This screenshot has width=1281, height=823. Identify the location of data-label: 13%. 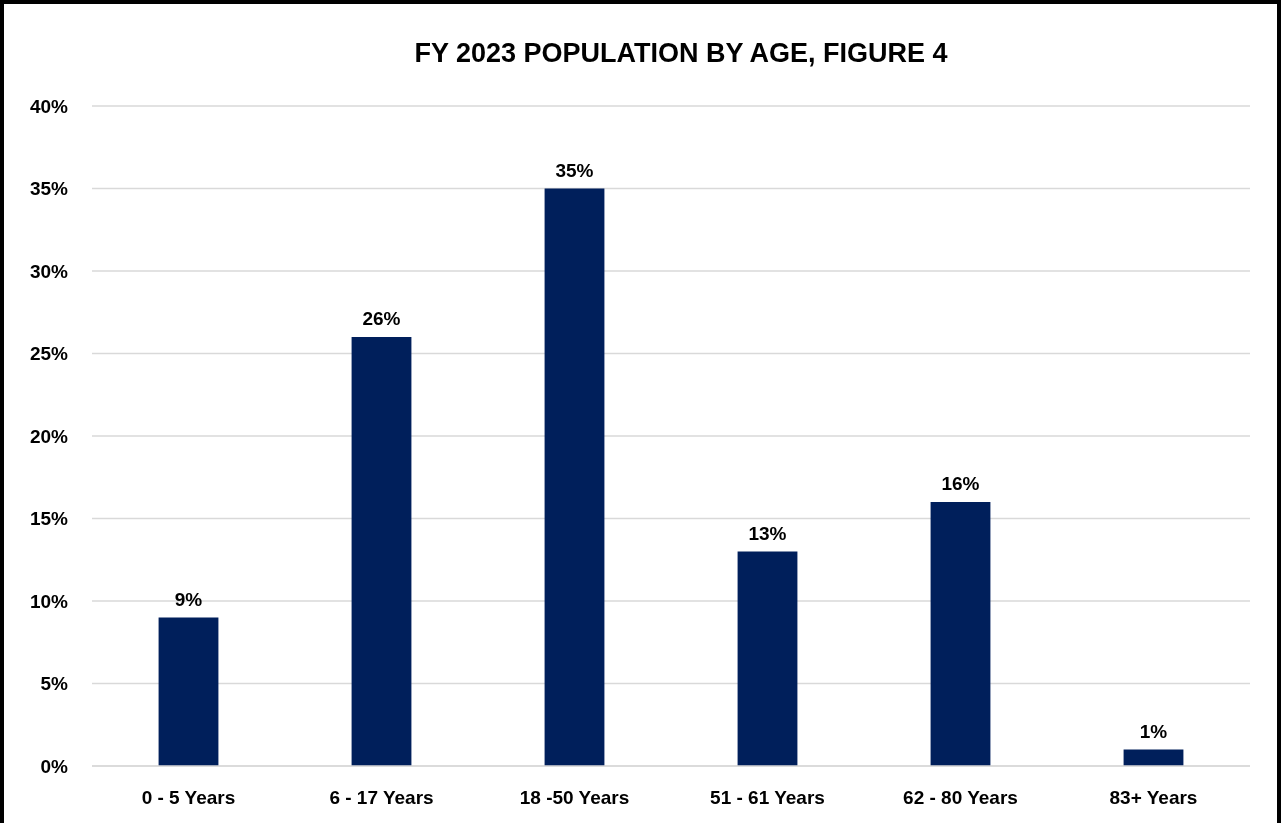
(767, 533).